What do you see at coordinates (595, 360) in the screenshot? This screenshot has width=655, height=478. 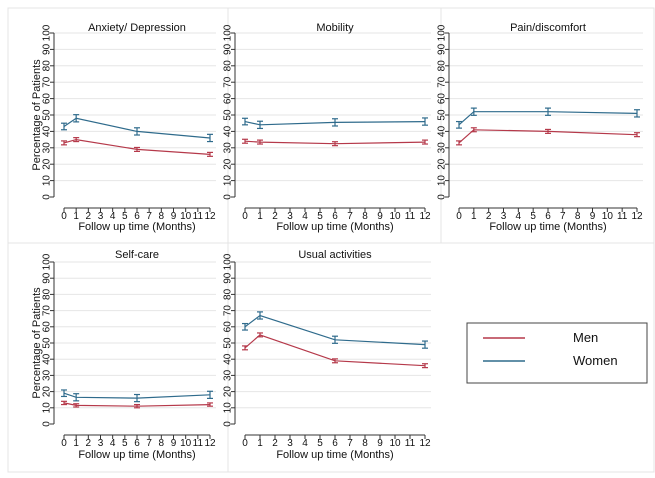 I see `legend-label: Women` at bounding box center [595, 360].